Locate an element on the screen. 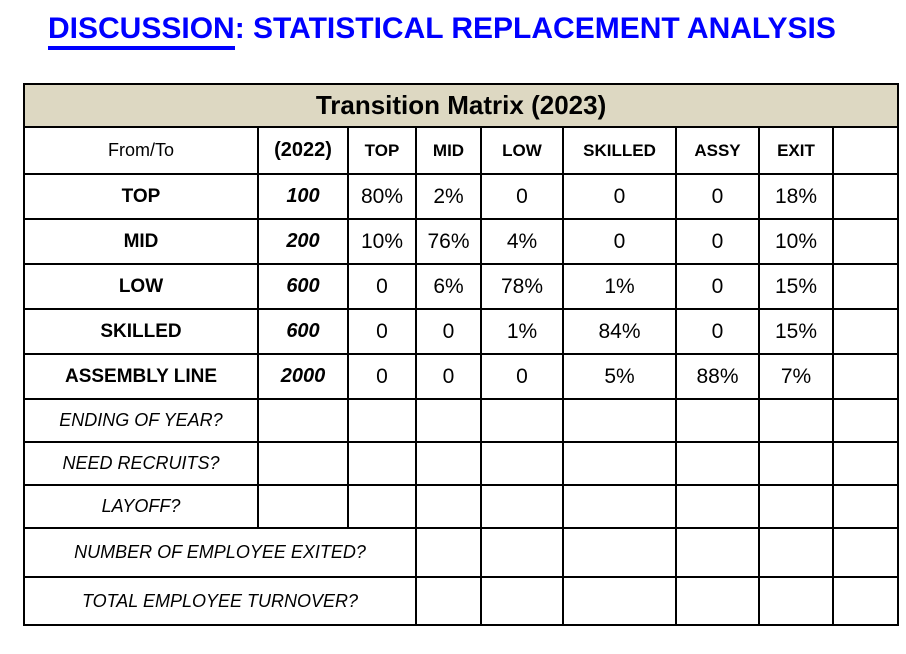 Image resolution: width=906 pixels, height=654 pixels. matrix-cell: 80% is located at coordinates (382, 196).